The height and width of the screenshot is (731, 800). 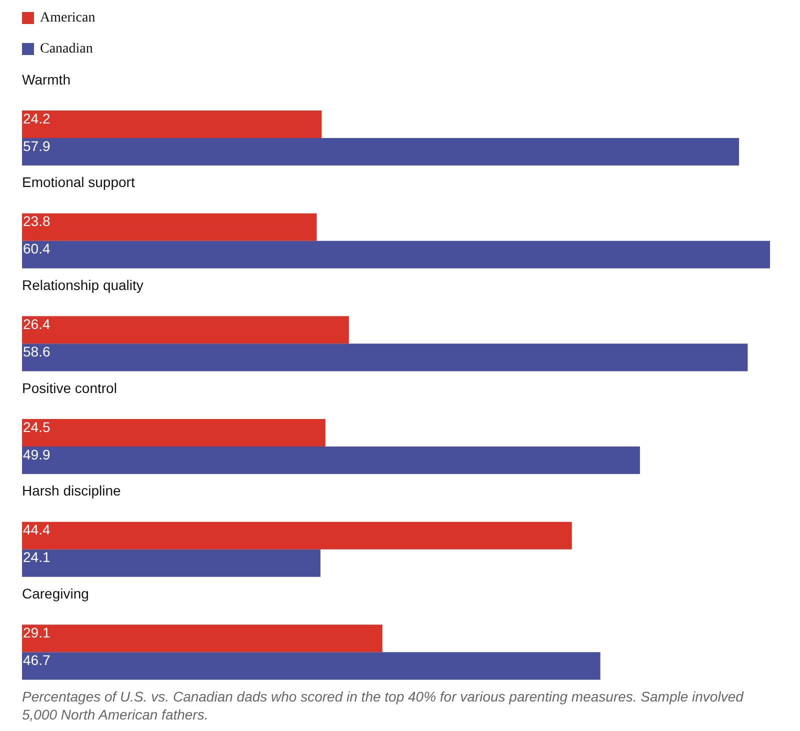 What do you see at coordinates (68, 18) in the screenshot?
I see `legend-label: American` at bounding box center [68, 18].